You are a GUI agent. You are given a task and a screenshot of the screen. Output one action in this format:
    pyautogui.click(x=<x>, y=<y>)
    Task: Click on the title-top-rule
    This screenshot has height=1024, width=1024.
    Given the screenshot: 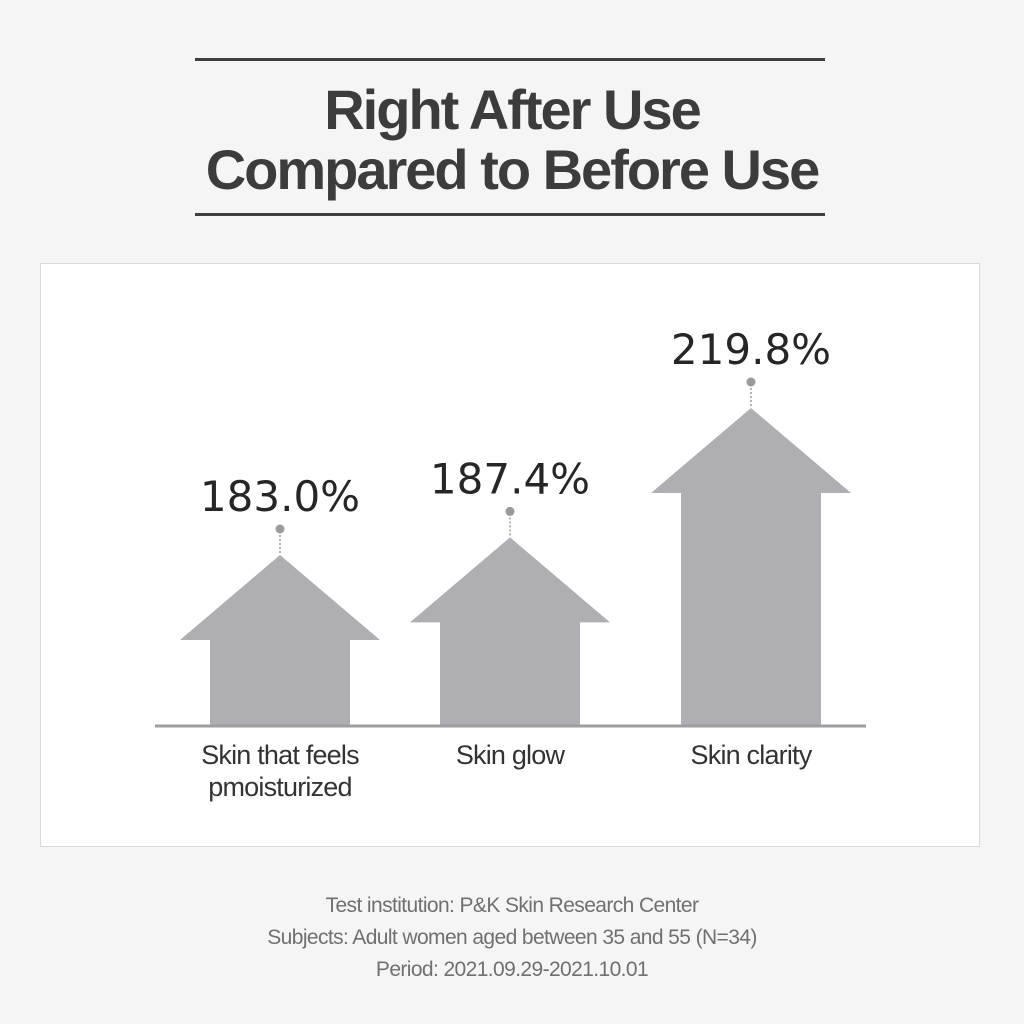 What is the action you would take?
    pyautogui.click(x=510, y=59)
    